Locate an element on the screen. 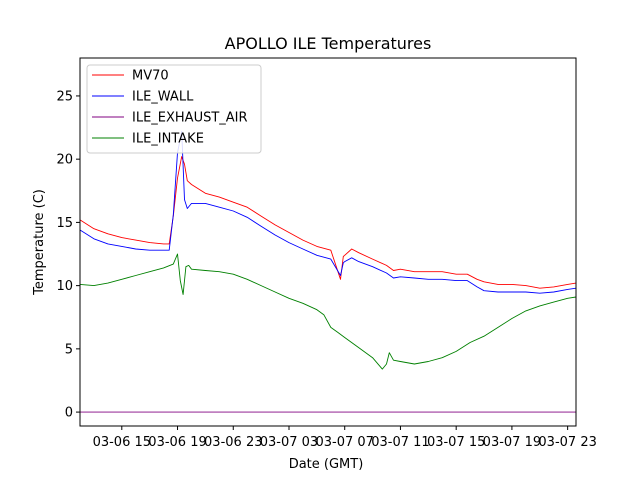 The image size is (640, 480). y-tick-label: 20 is located at coordinates (64, 160).